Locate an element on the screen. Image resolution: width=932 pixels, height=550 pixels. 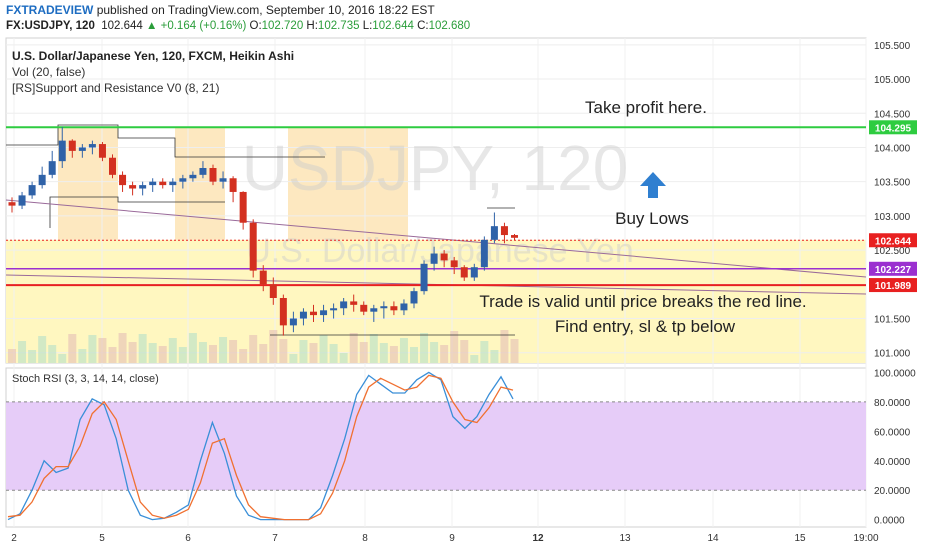
price-tag-label: 102.227 is located at coordinates (893, 270).